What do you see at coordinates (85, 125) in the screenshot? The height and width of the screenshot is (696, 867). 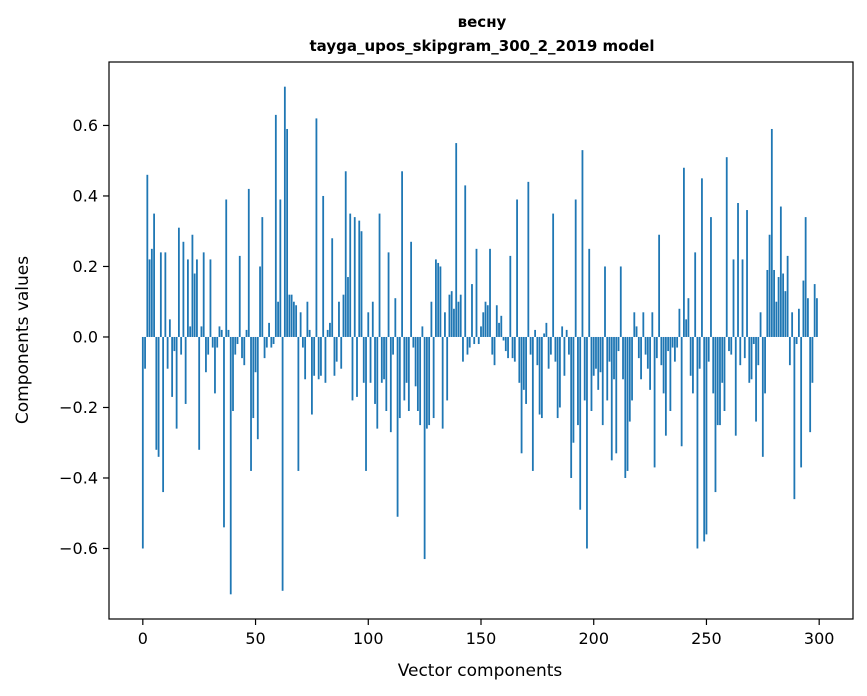 I see `y-tick-label-6: 0.6` at bounding box center [85, 125].